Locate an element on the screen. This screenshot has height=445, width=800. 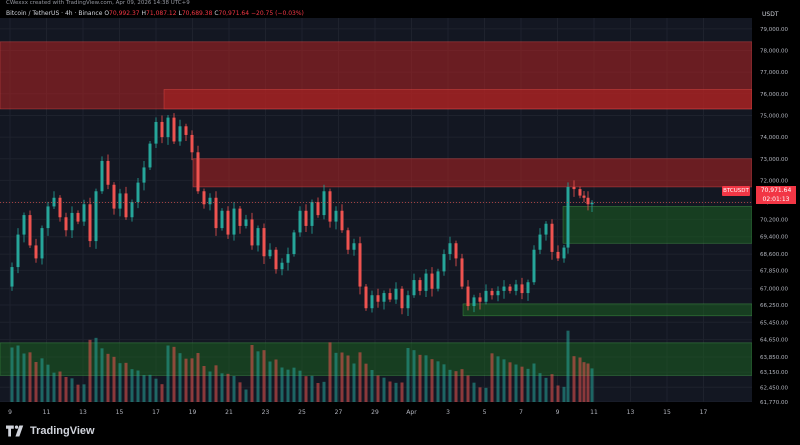
y-tick-label: 66,250.00 is located at coordinates (774, 306).